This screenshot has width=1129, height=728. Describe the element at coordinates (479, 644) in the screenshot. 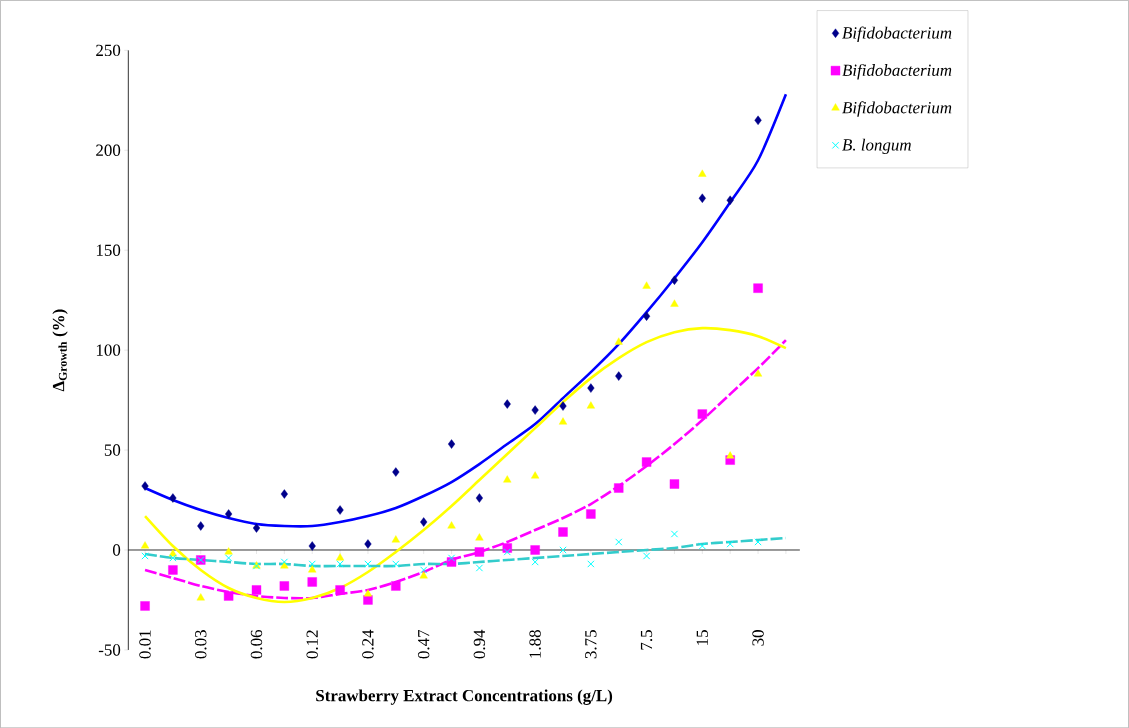

I see `x-tick-label: 0.94` at that location.